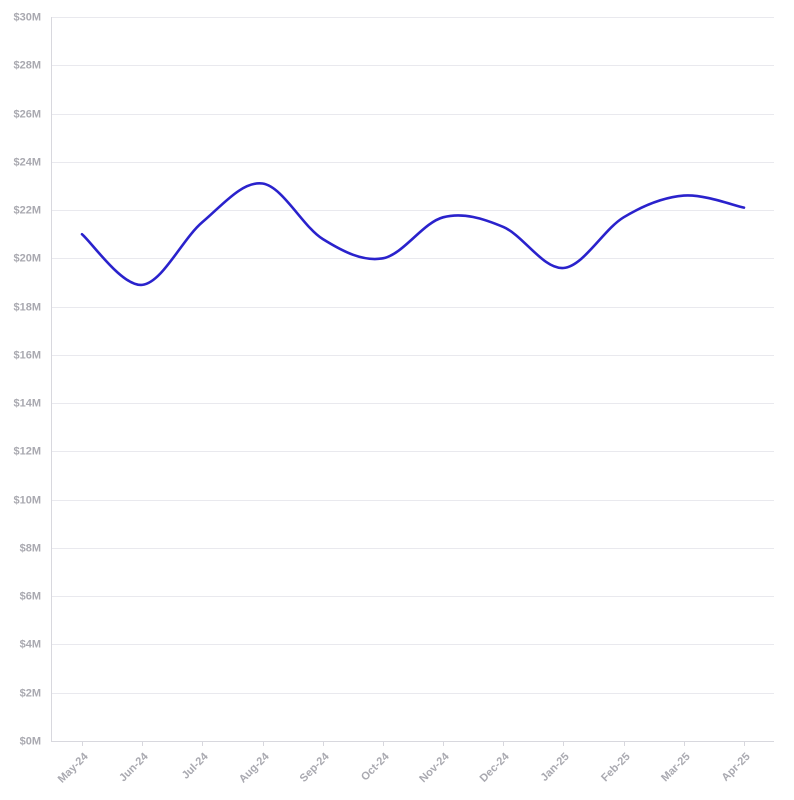 The width and height of the screenshot is (794, 800). Describe the element at coordinates (30, 741) in the screenshot. I see `y-tick-label: $0M` at that location.